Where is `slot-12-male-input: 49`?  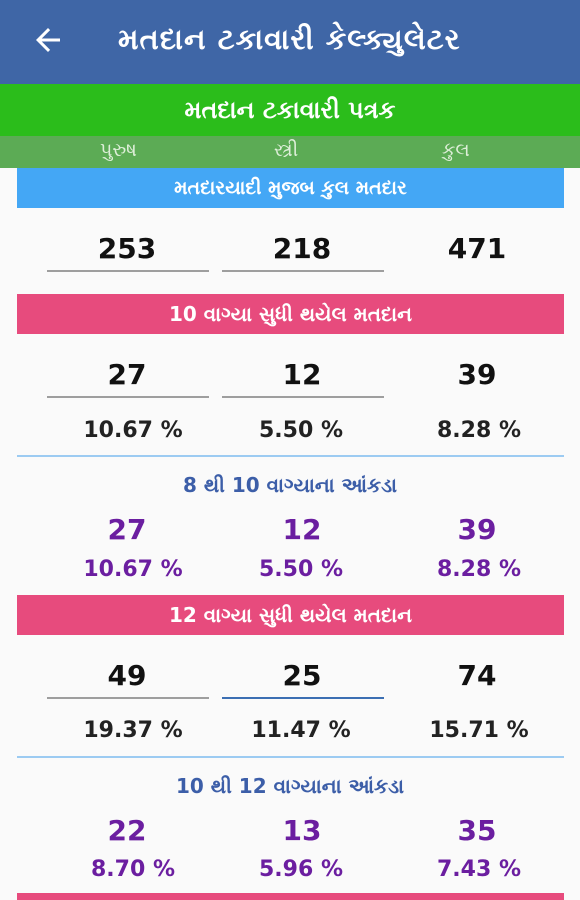 slot-12-male-input: 49 is located at coordinates (127, 675).